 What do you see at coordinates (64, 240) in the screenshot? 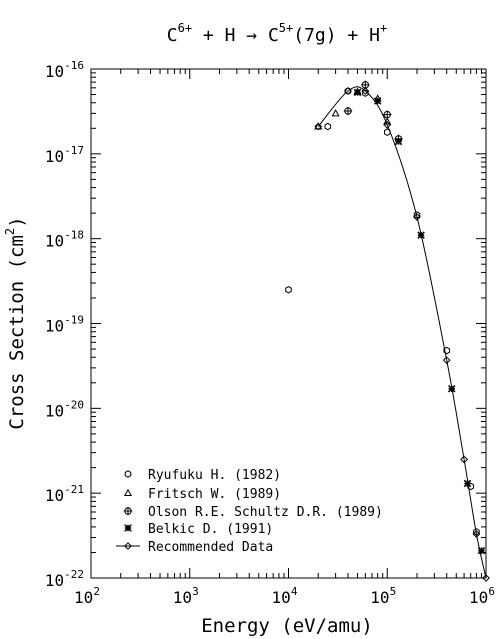
I see `y-tick-label: 10-18` at bounding box center [64, 240].